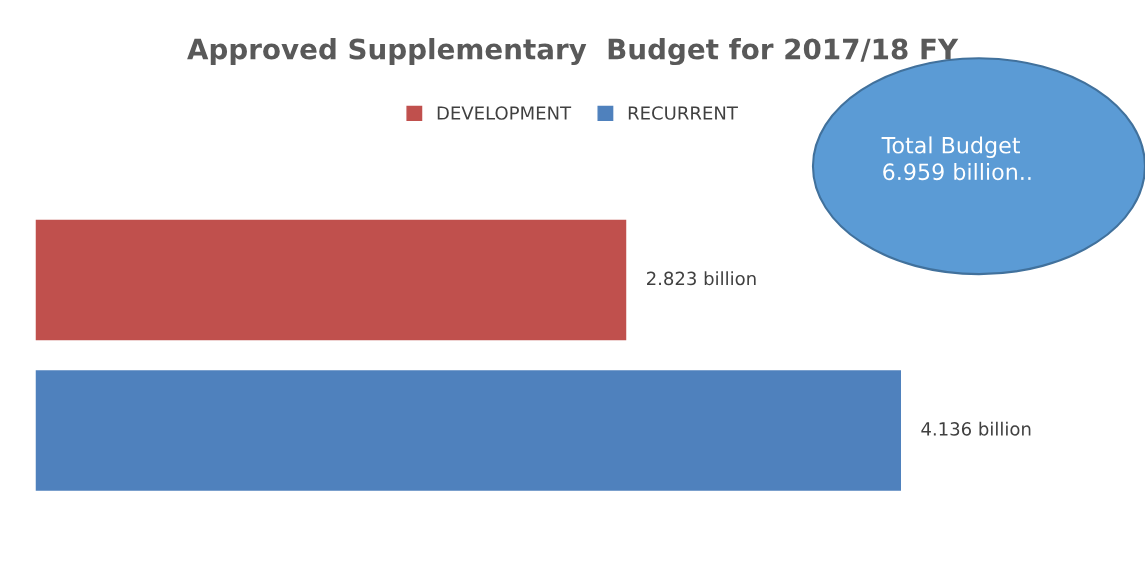  What do you see at coordinates (956, 158) in the screenshot?
I see `text: Total Budget 6.959 billion..` at bounding box center [956, 158].